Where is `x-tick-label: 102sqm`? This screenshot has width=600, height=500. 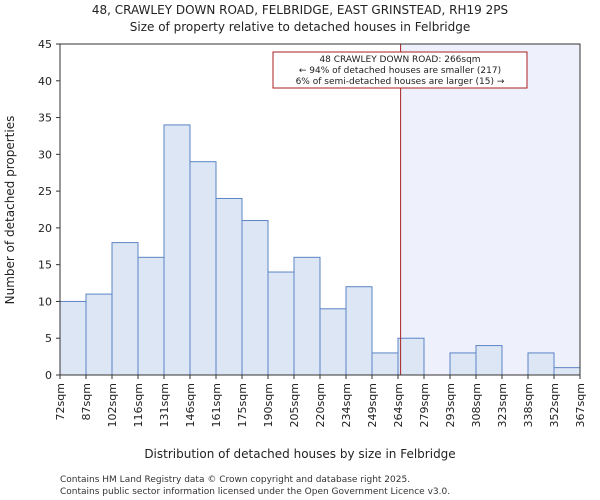
x-tick-label: 102sqm is located at coordinates (112, 405).